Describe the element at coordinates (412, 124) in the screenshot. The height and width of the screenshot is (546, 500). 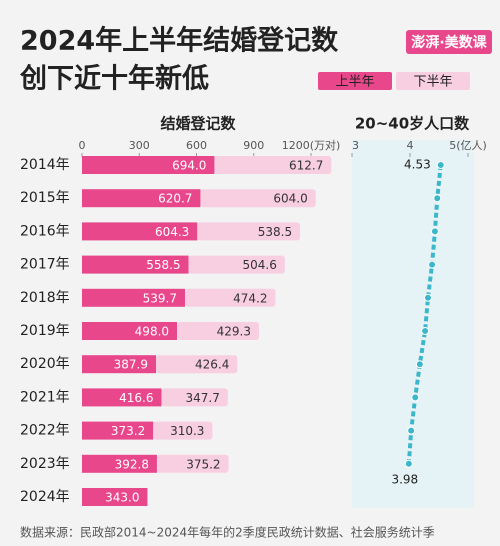
I see `chart-title: 20~40岁人口数` at that location.